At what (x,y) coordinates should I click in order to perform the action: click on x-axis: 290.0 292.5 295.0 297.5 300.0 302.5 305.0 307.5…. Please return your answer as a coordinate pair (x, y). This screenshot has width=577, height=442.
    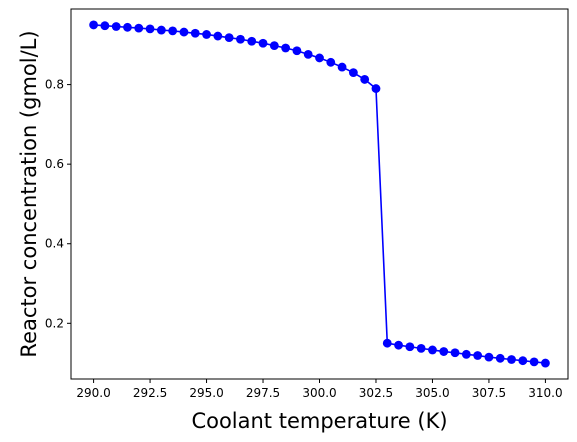
    Looking at the image, I should click on (319, 389).